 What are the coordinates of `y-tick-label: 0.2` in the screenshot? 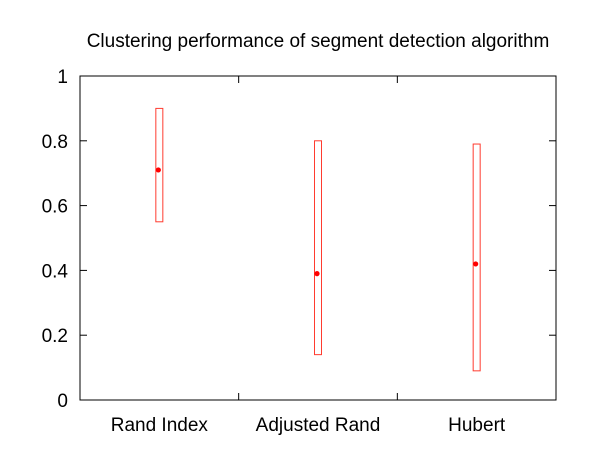 It's located at (55, 336).